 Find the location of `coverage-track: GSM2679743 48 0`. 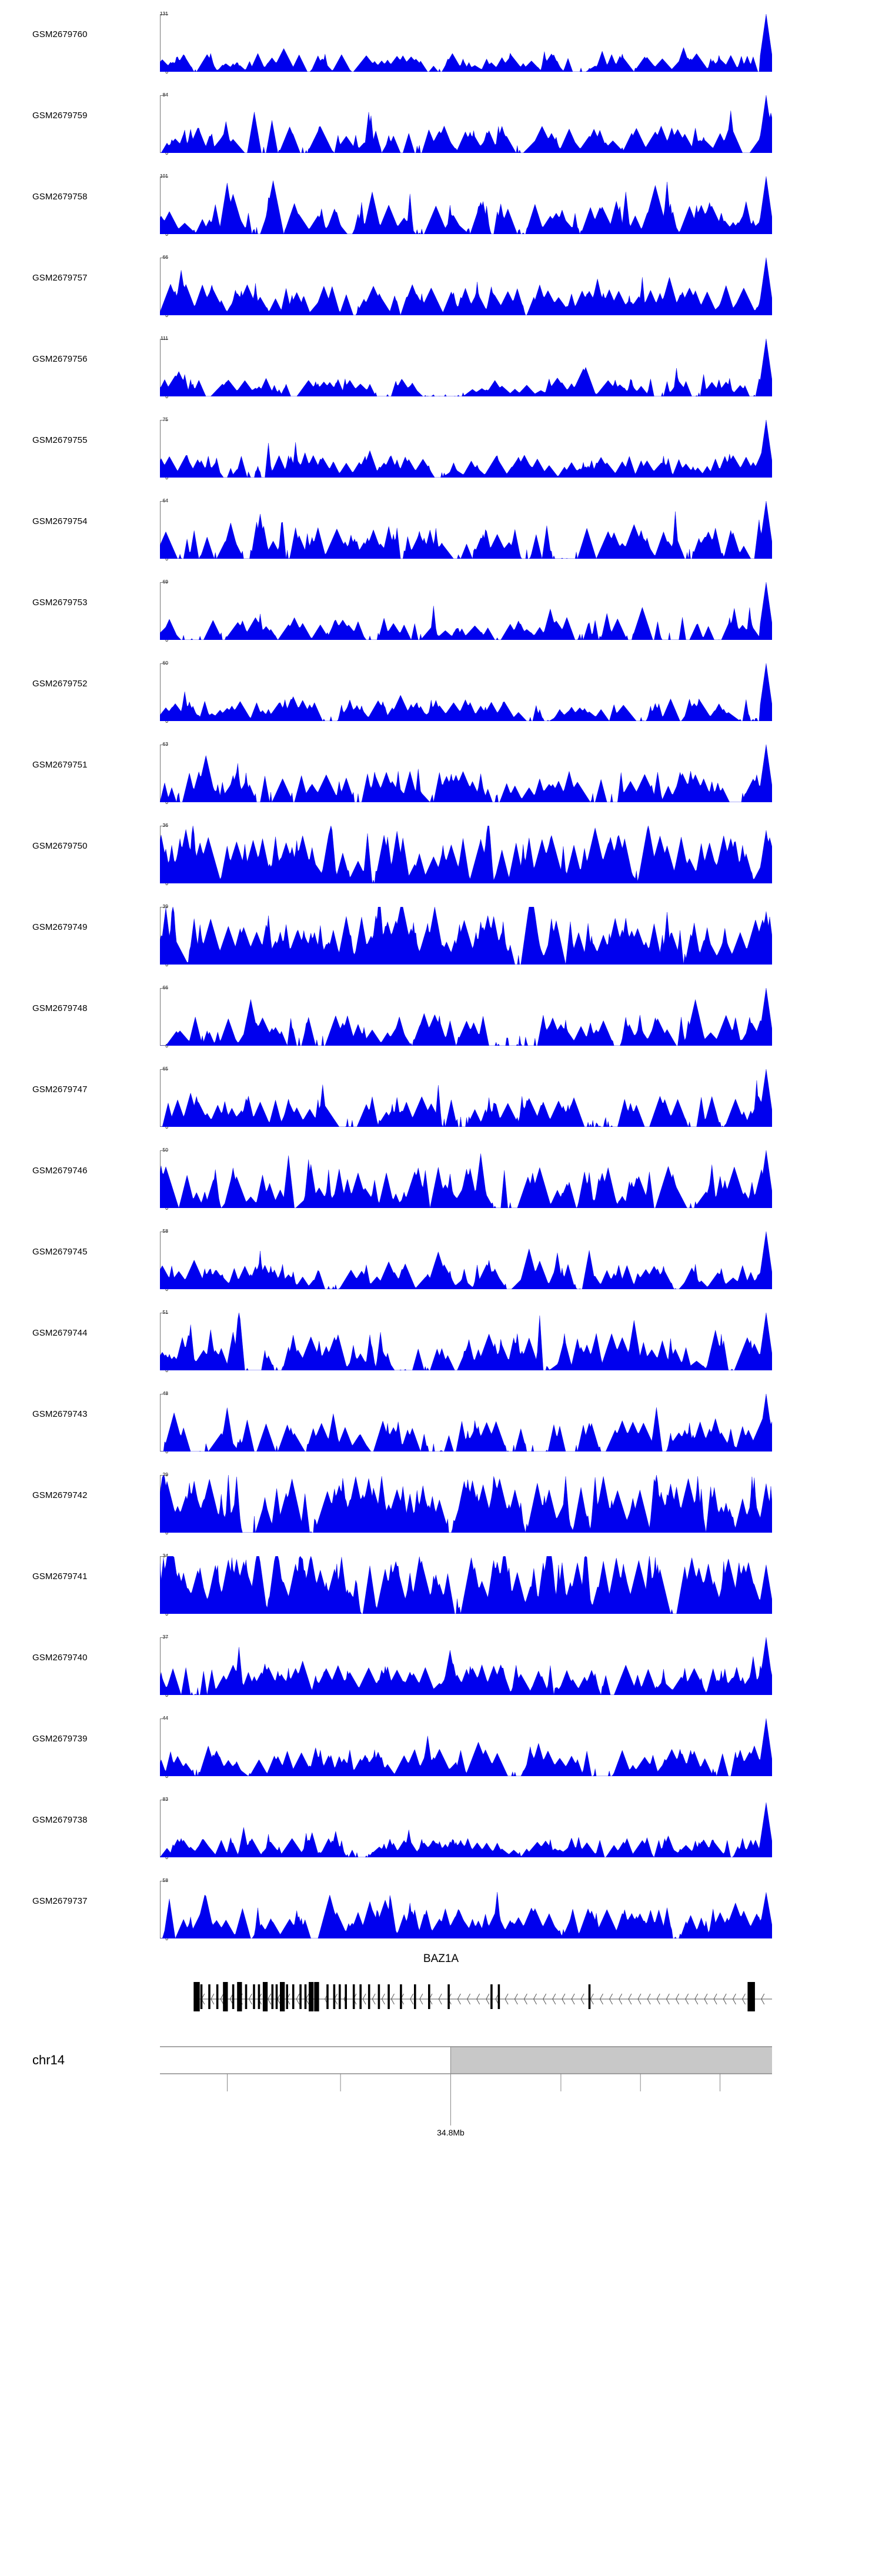

coverage-track: GSM2679743 48 0 is located at coordinates (441, 1420).